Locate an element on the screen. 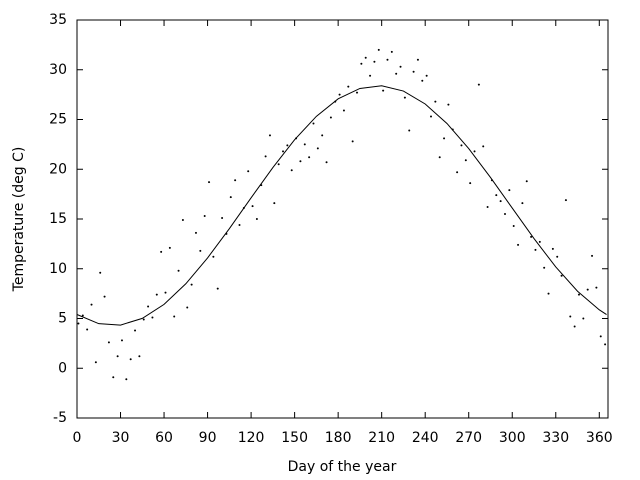  y-tick-label: 0 is located at coordinates (62, 368).